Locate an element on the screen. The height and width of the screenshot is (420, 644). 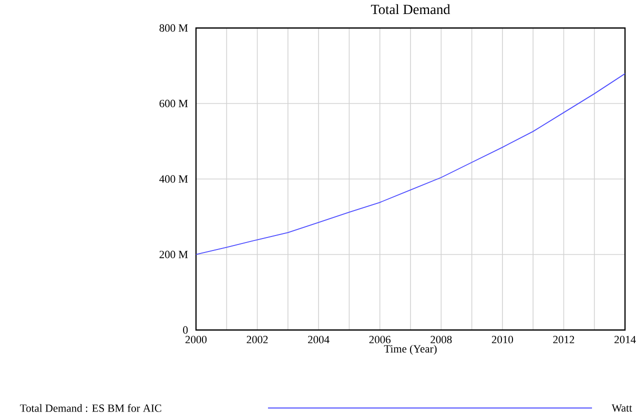
x-tick-label: 2000 is located at coordinates (196, 340).